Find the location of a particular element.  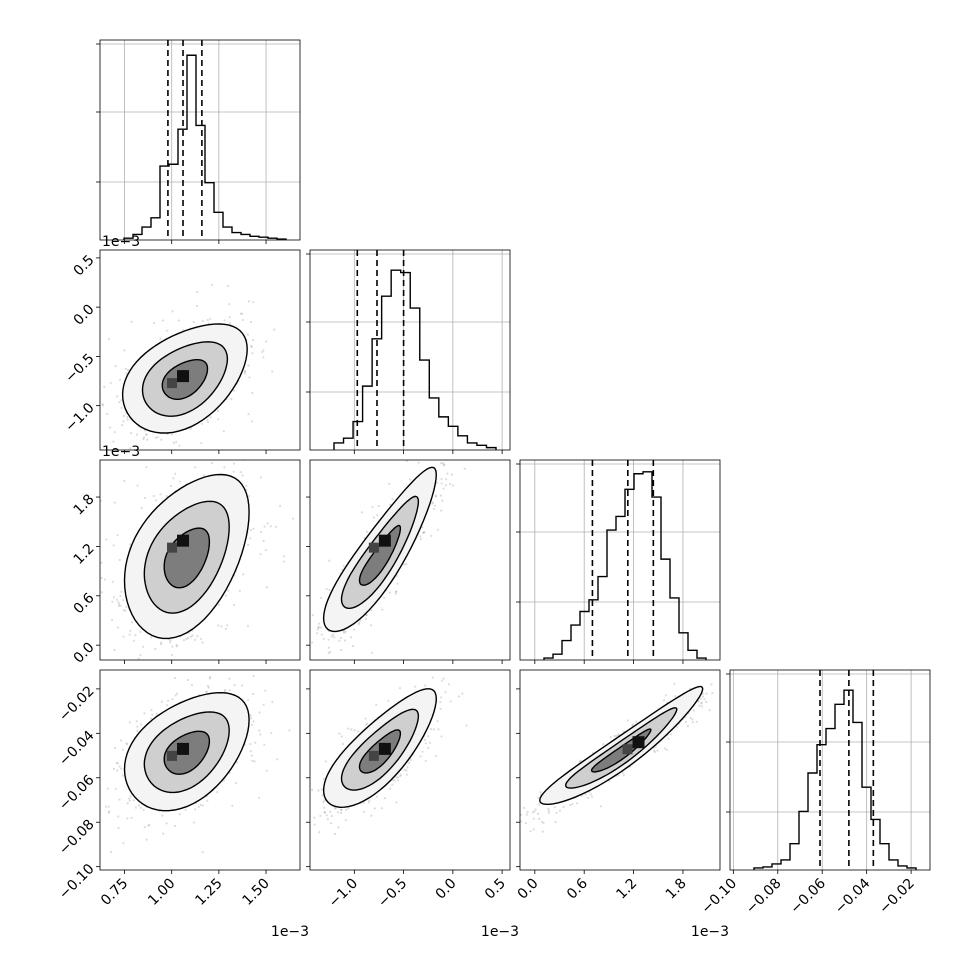

density-peak is located at coordinates (183, 376).